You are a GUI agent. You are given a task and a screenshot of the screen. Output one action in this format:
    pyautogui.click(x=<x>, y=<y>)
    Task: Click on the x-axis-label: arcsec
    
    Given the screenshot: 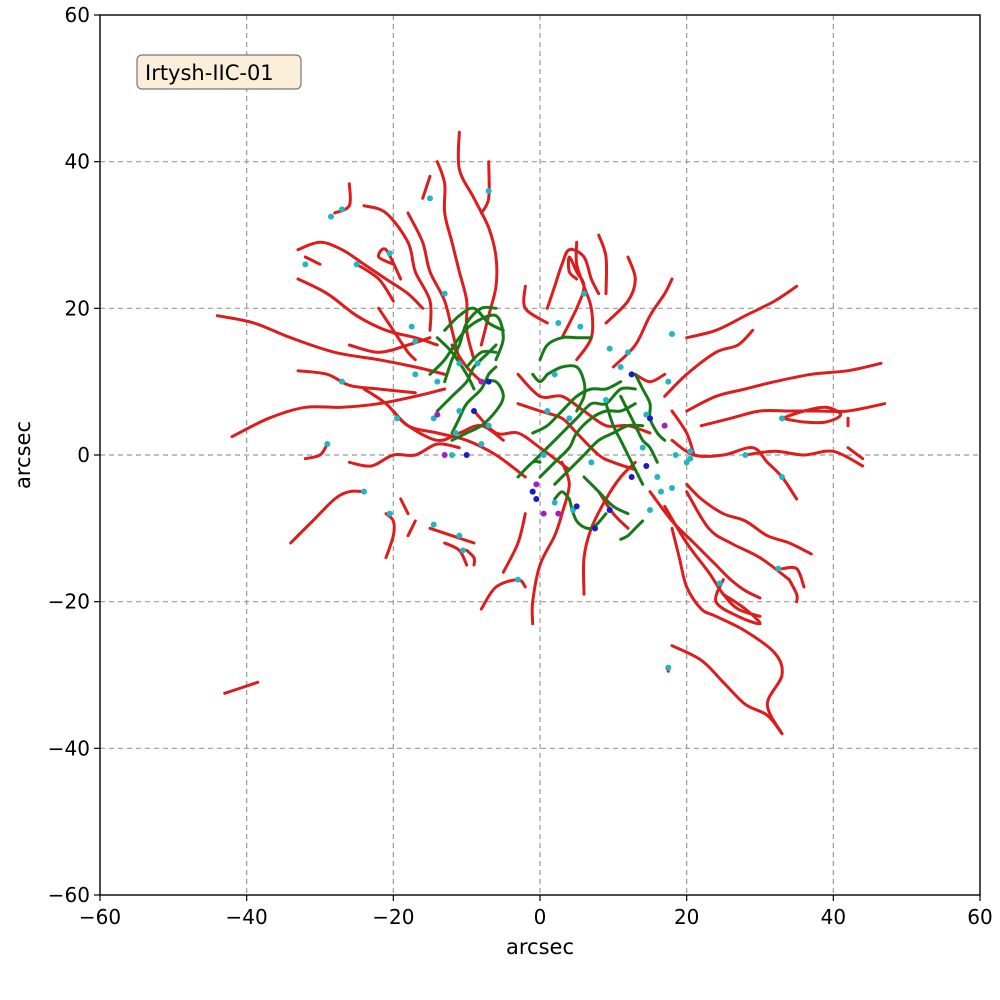 What is the action you would take?
    pyautogui.click(x=540, y=947)
    